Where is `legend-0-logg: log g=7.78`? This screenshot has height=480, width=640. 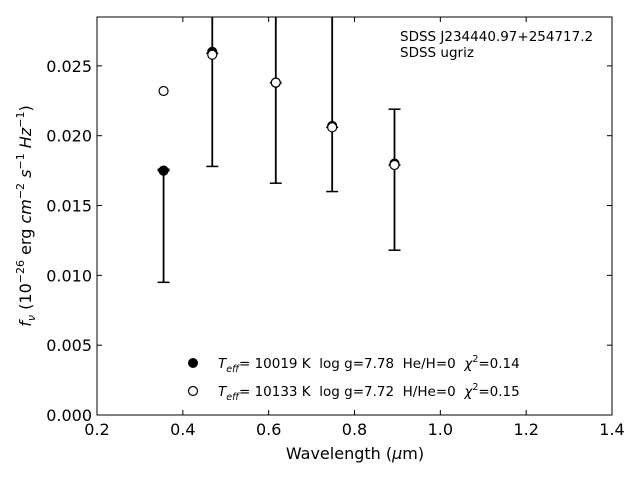 legend-0-logg: log g=7.78 is located at coordinates (356, 364).